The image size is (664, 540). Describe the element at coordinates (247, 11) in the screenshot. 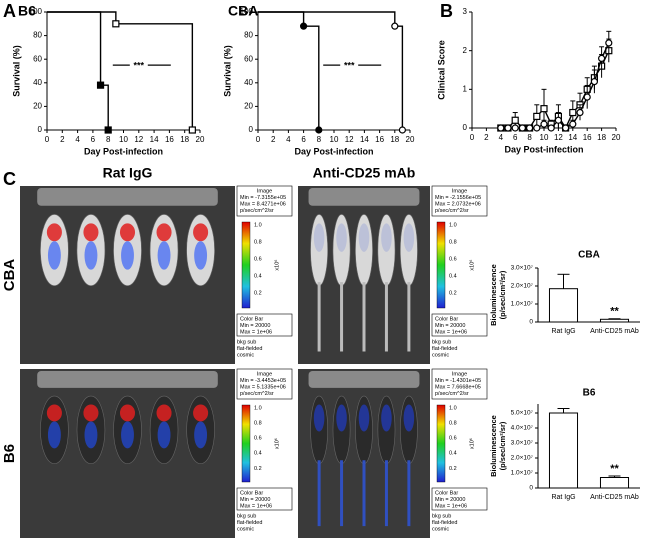

I see `y-tick-label: 100` at that location.